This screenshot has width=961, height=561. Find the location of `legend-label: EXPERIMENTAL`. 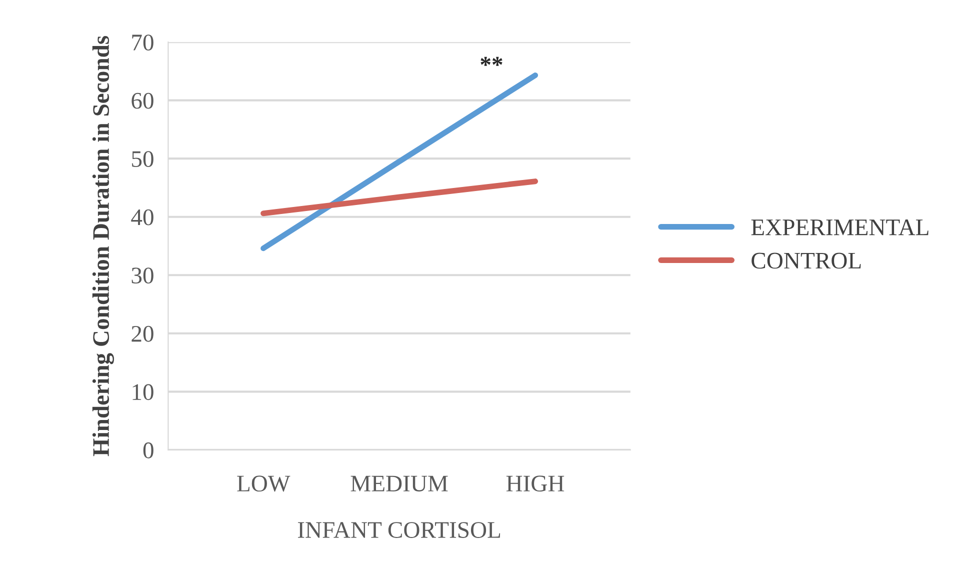

legend-label: EXPERIMENTAL is located at coordinates (839, 227).